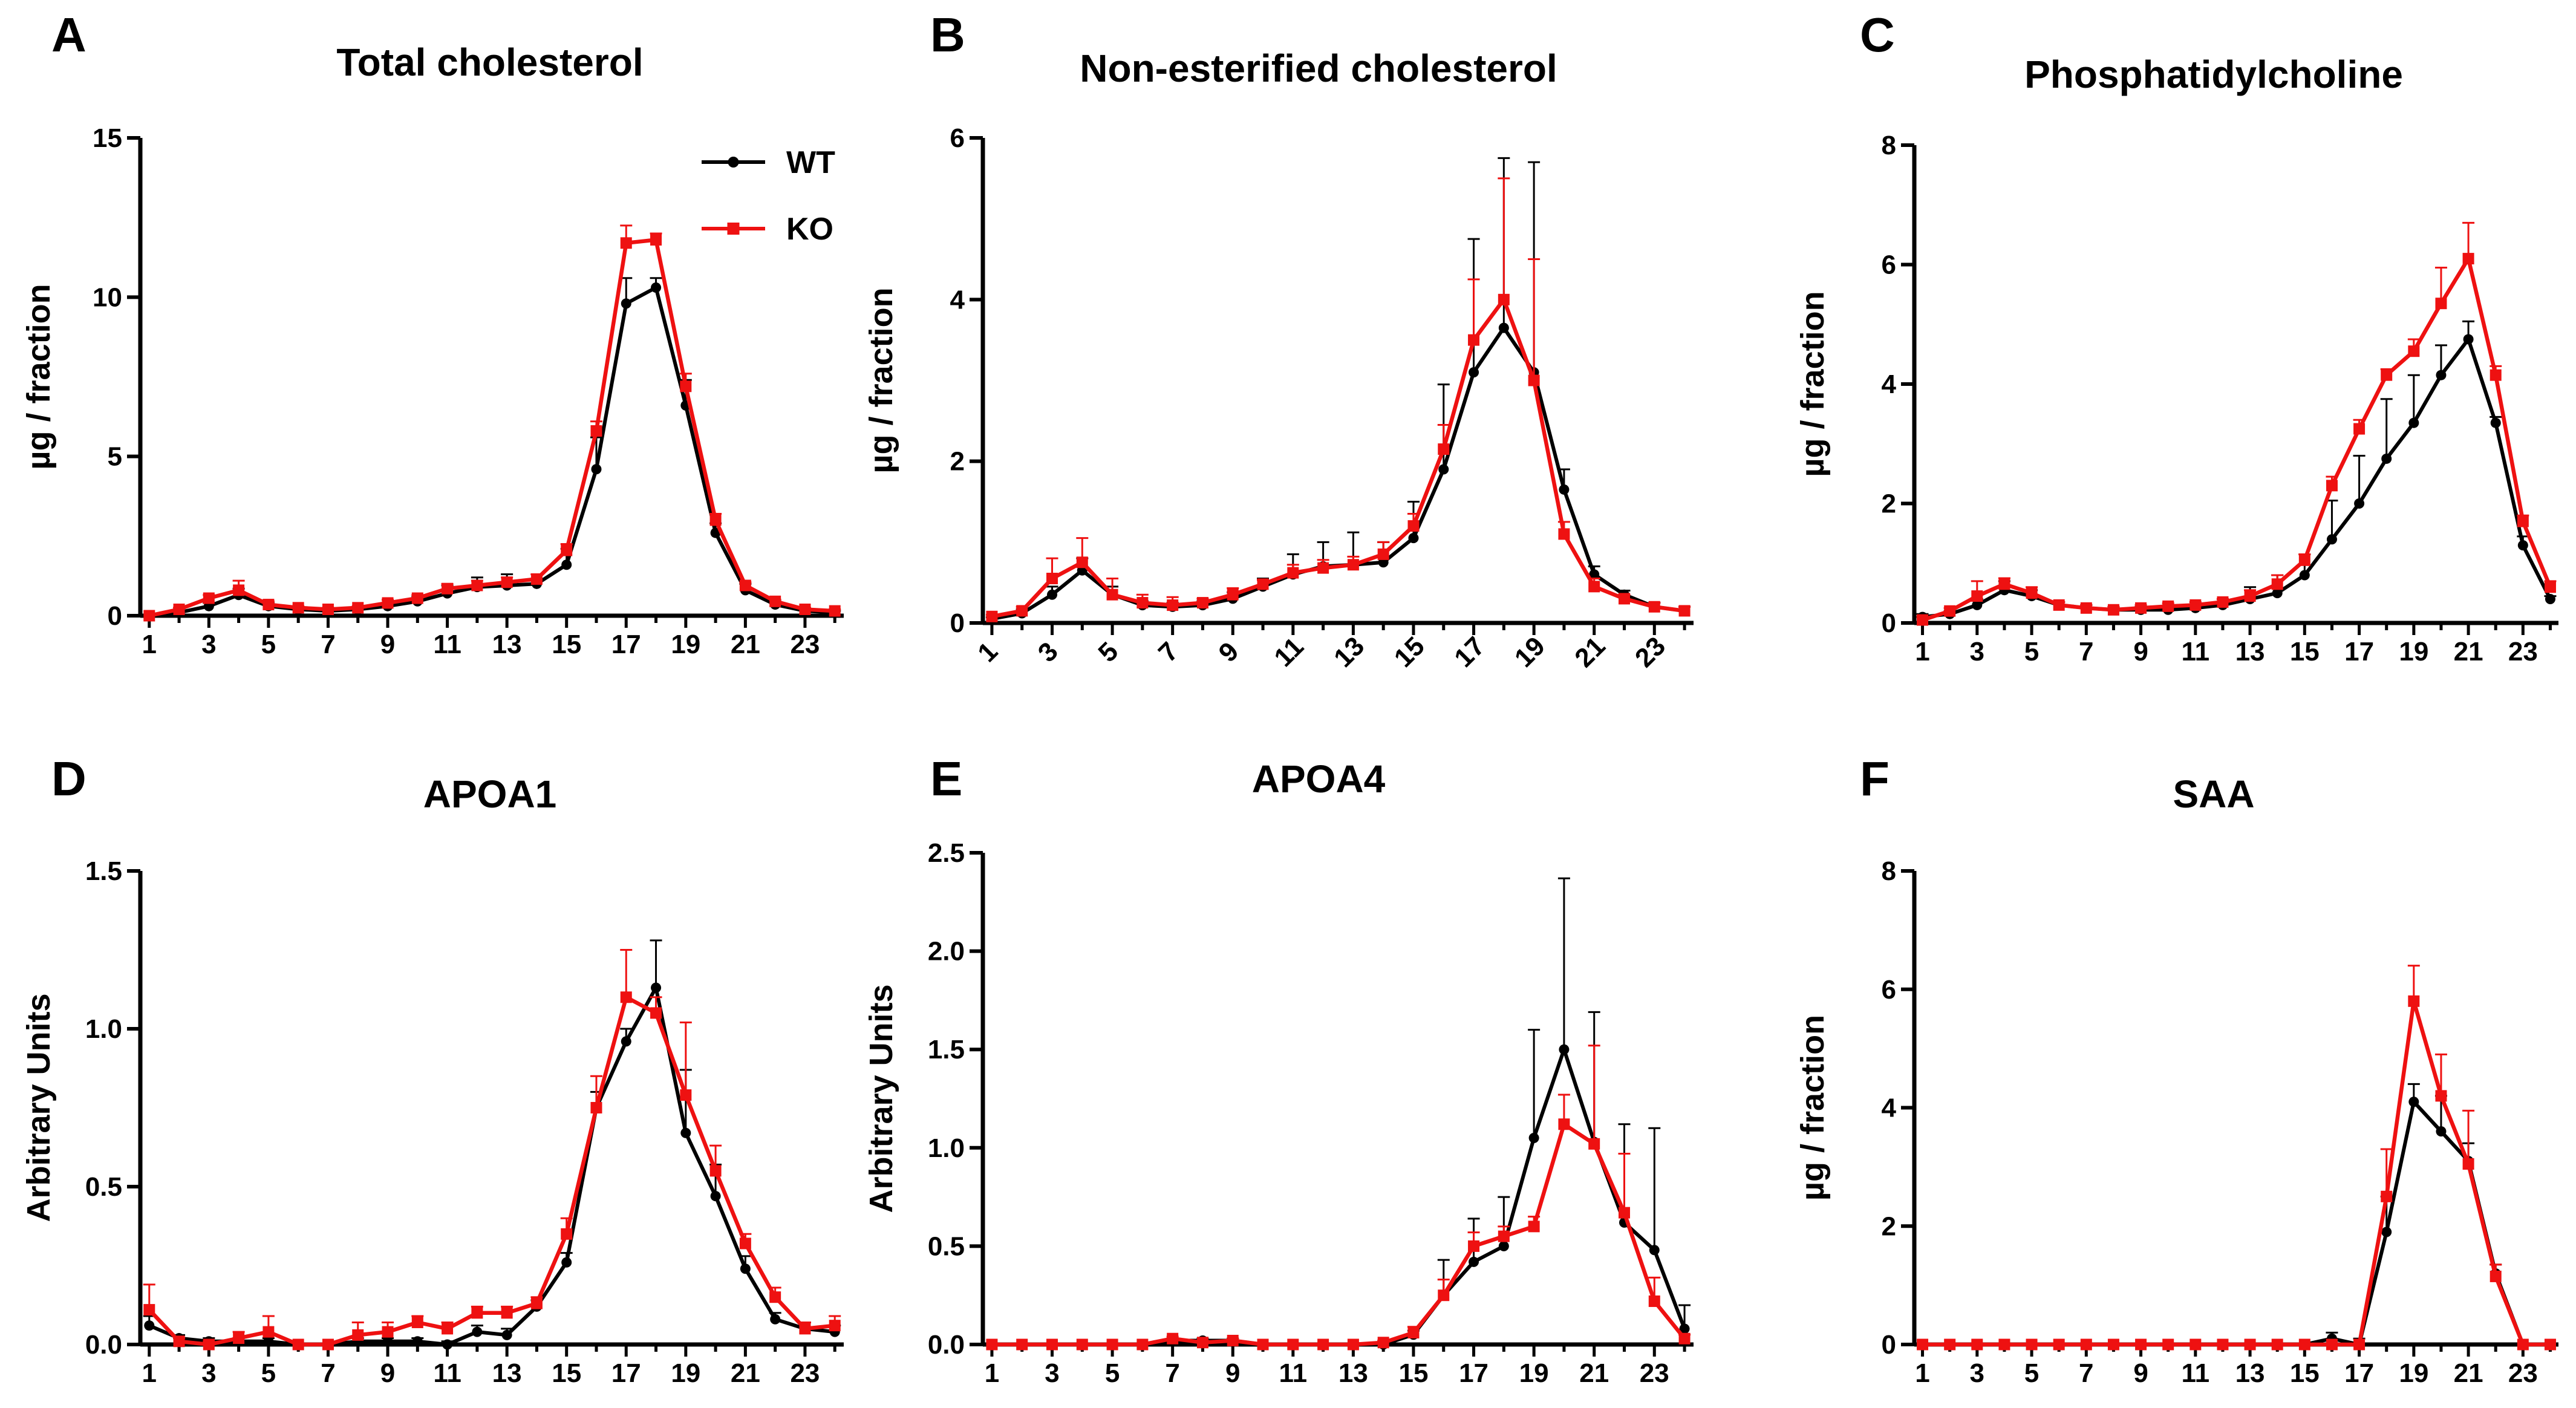 This screenshot has width=2576, height=1408. I want to click on x-tick-label: 3, so click(1052, 1373).